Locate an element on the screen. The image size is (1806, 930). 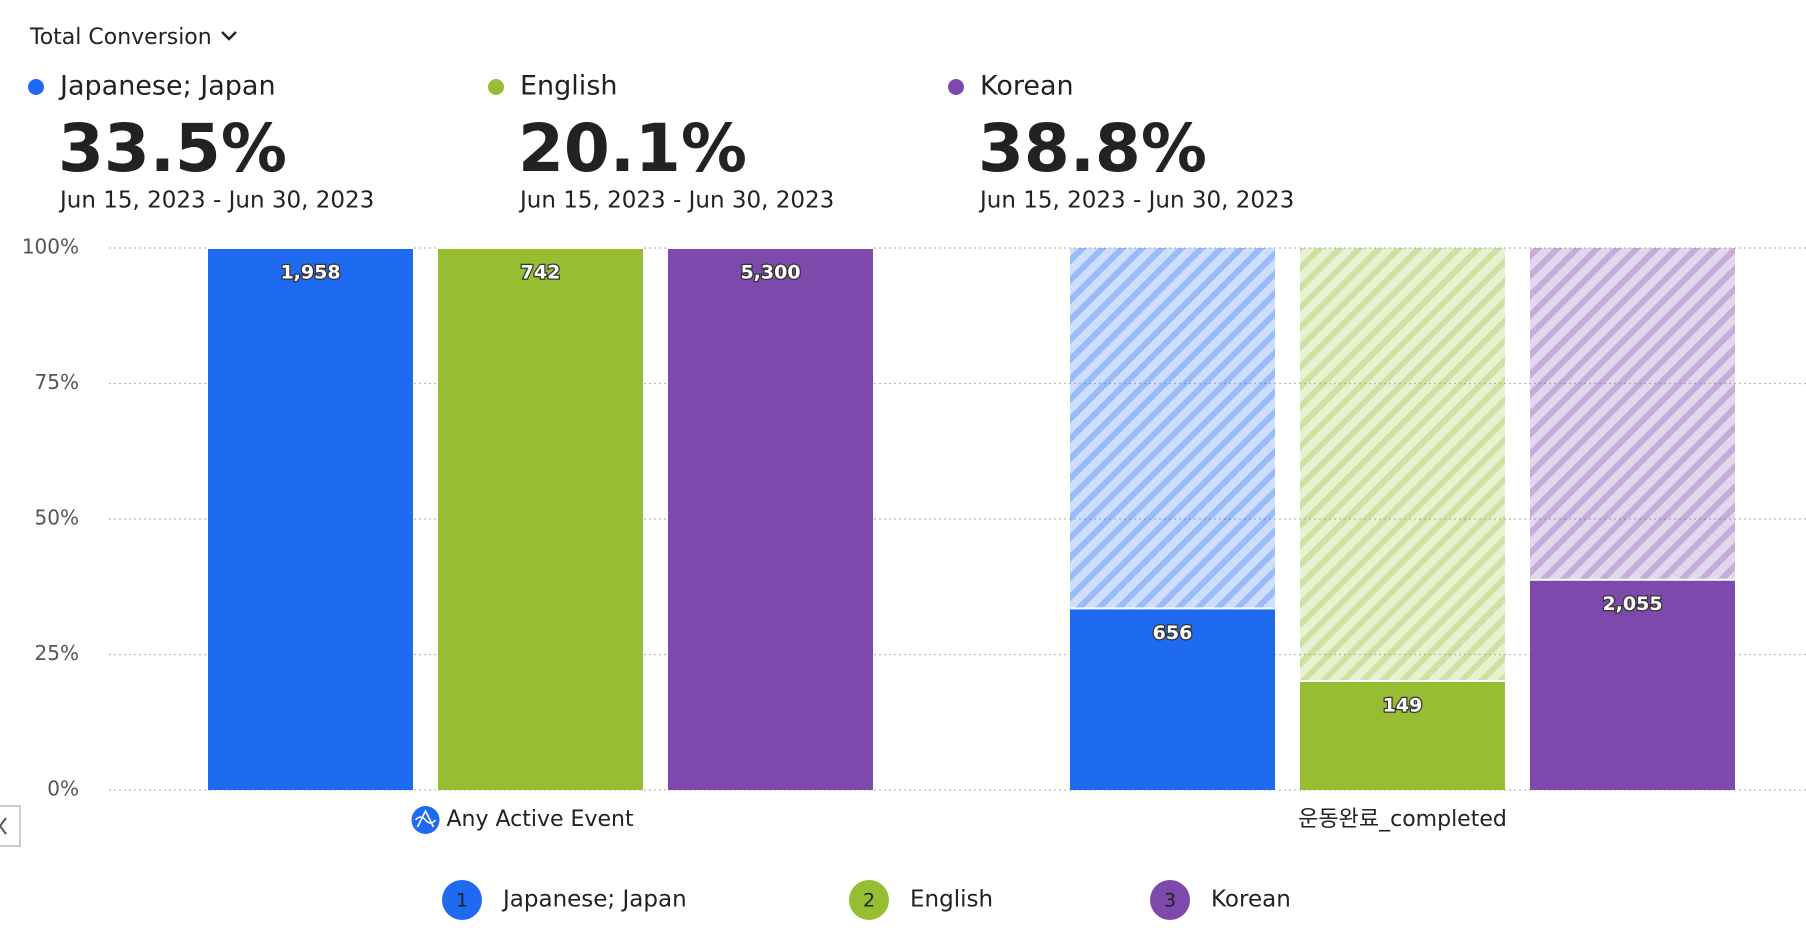
legend-number: 2 is located at coordinates (869, 901).